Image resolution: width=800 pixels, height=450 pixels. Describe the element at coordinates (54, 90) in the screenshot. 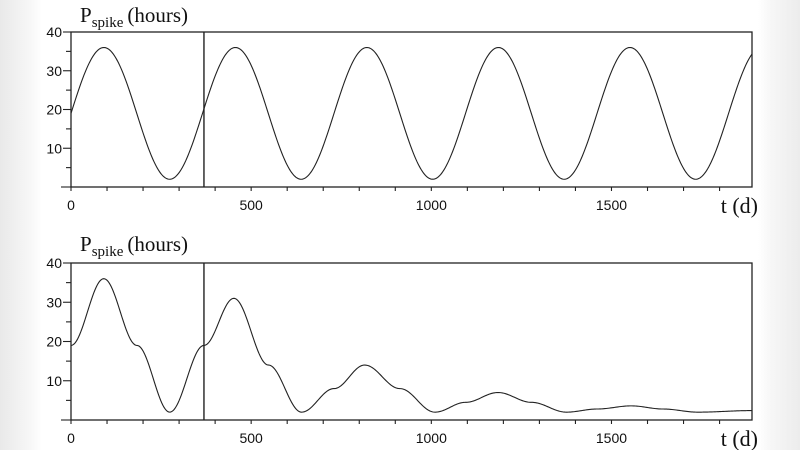

I see `top-panel-y-tick-labels: 10 20 30 40` at that location.